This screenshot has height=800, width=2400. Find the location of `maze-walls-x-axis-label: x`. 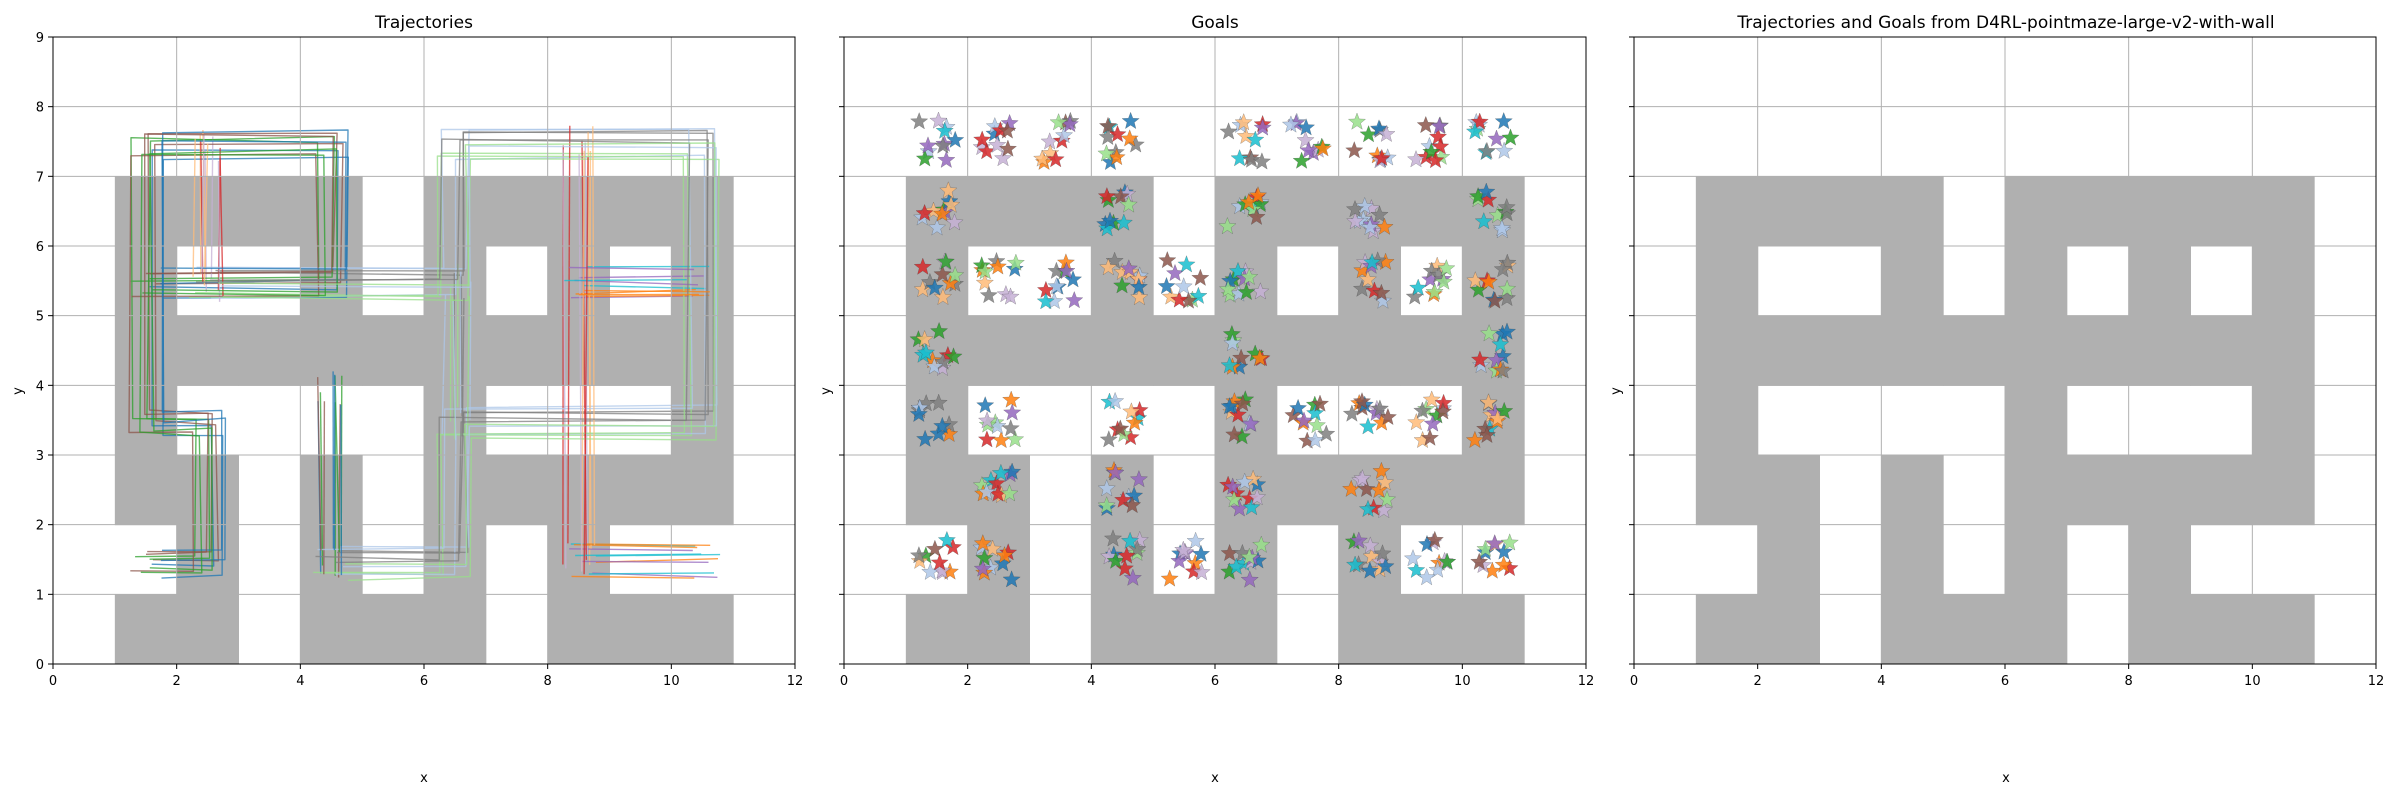

maze-walls-x-axis-label: x is located at coordinates (2006, 778).